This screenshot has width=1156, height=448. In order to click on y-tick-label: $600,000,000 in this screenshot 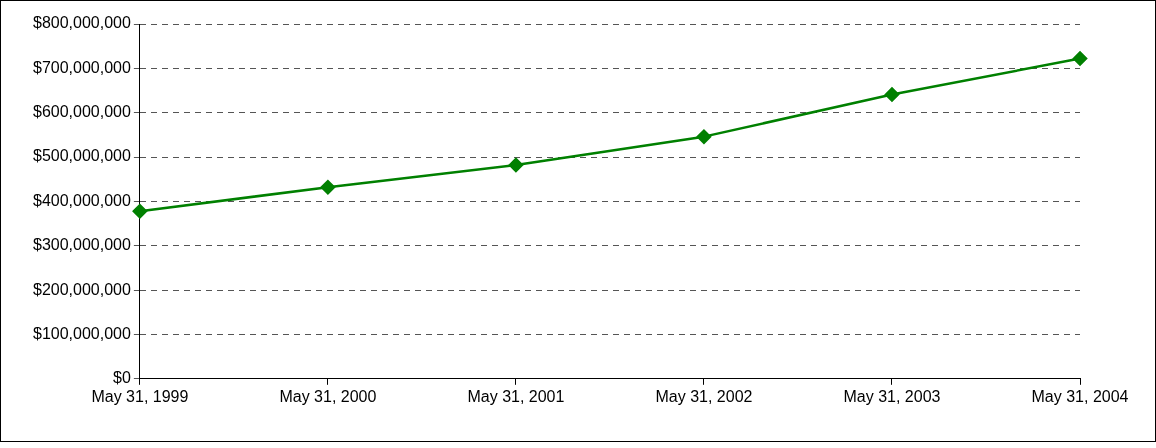, I will do `click(82, 112)`.